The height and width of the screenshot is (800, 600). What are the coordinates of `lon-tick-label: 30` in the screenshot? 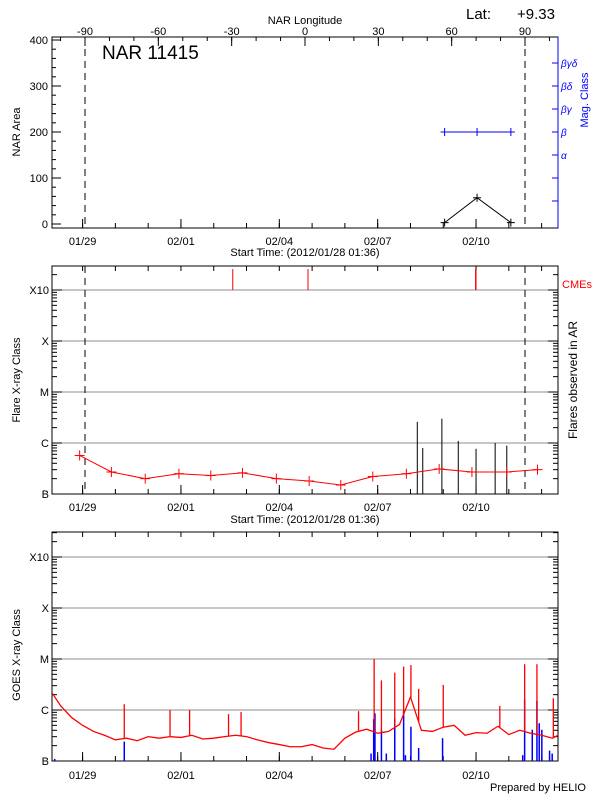 It's located at (378, 32).